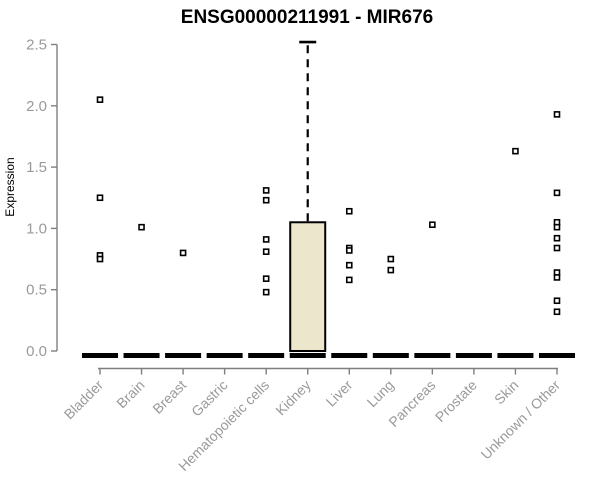 This screenshot has width=600, height=500. Describe the element at coordinates (36, 45) in the screenshot. I see `y-tick-label: 2.5` at that location.